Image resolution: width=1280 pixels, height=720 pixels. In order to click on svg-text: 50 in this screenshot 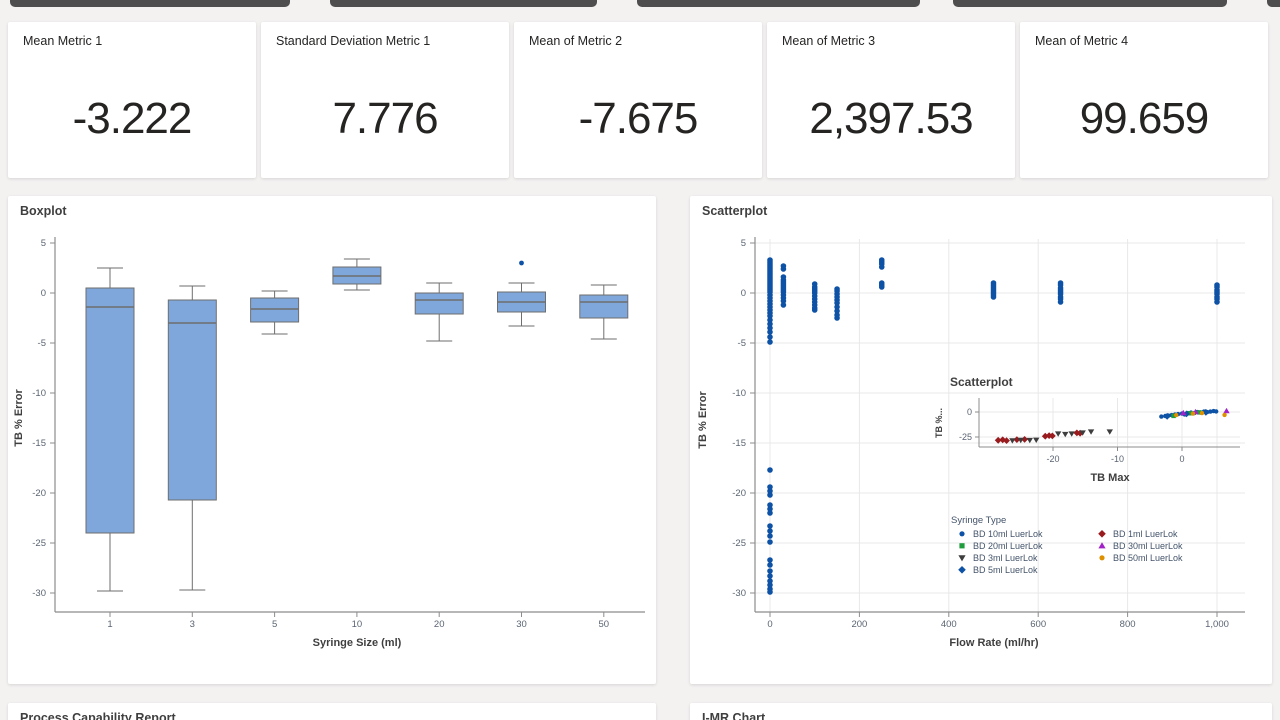, I will do `click(604, 624)`.